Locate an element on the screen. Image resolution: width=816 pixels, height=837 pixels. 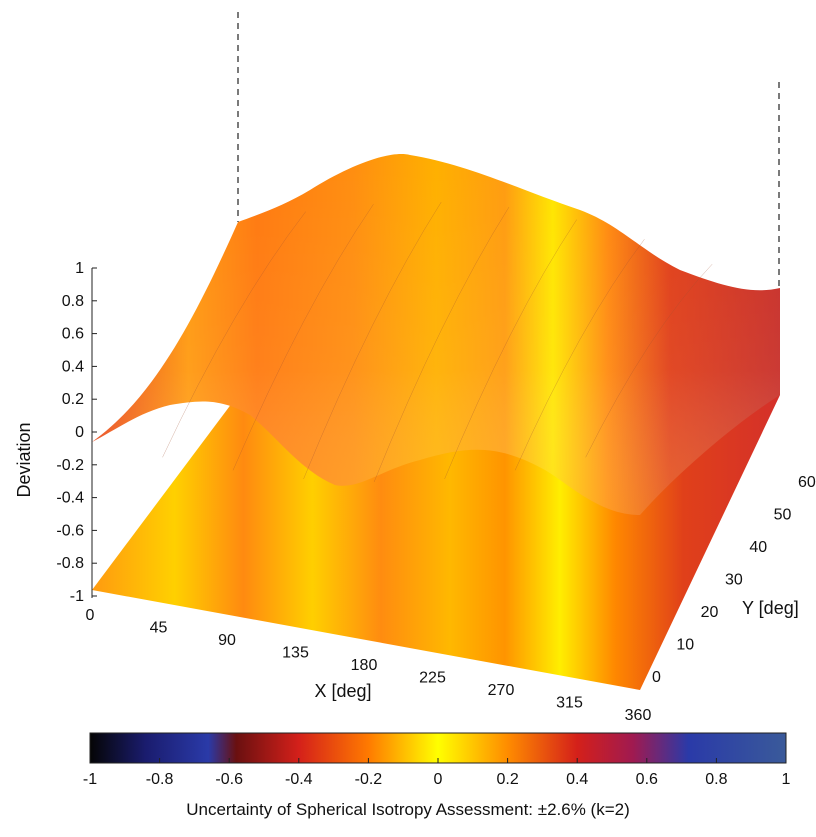
x-tick-label: 0 is located at coordinates (90, 615).